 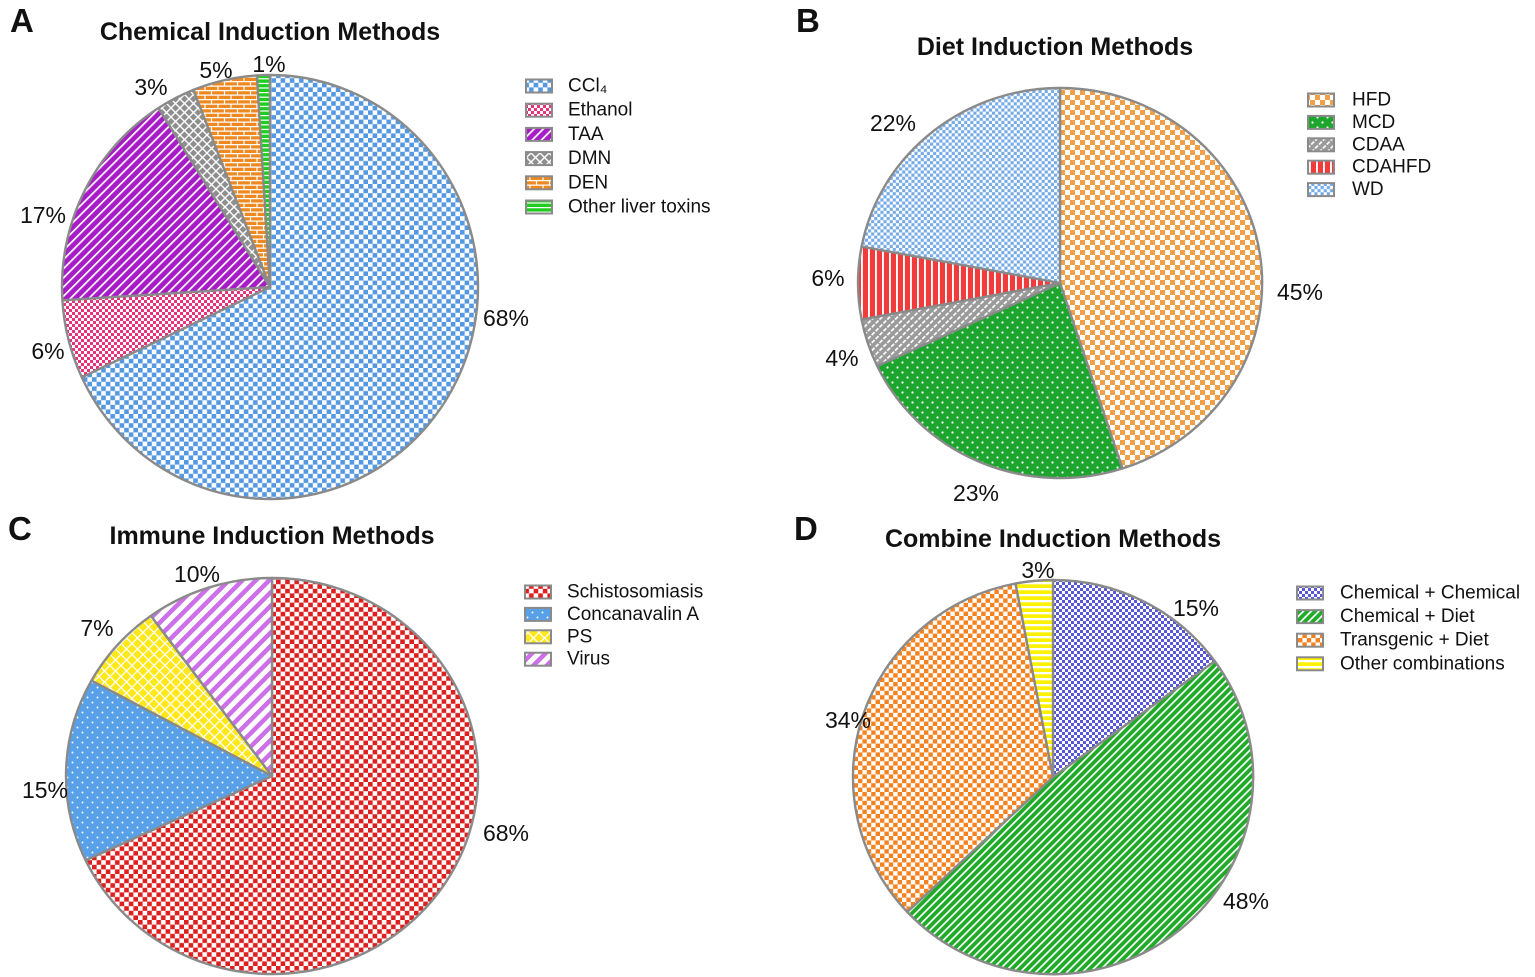 What do you see at coordinates (893, 123) in the screenshot?
I see `percent-label: 22%` at bounding box center [893, 123].